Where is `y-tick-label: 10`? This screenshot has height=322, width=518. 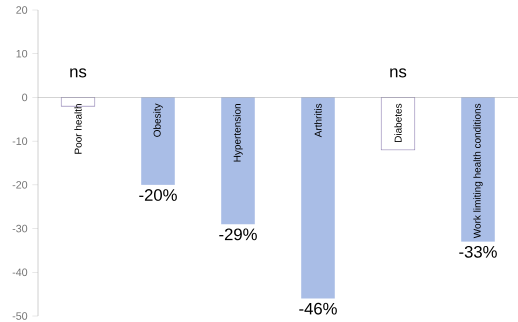 y-tick-label: 10 is located at coordinates (22, 54).